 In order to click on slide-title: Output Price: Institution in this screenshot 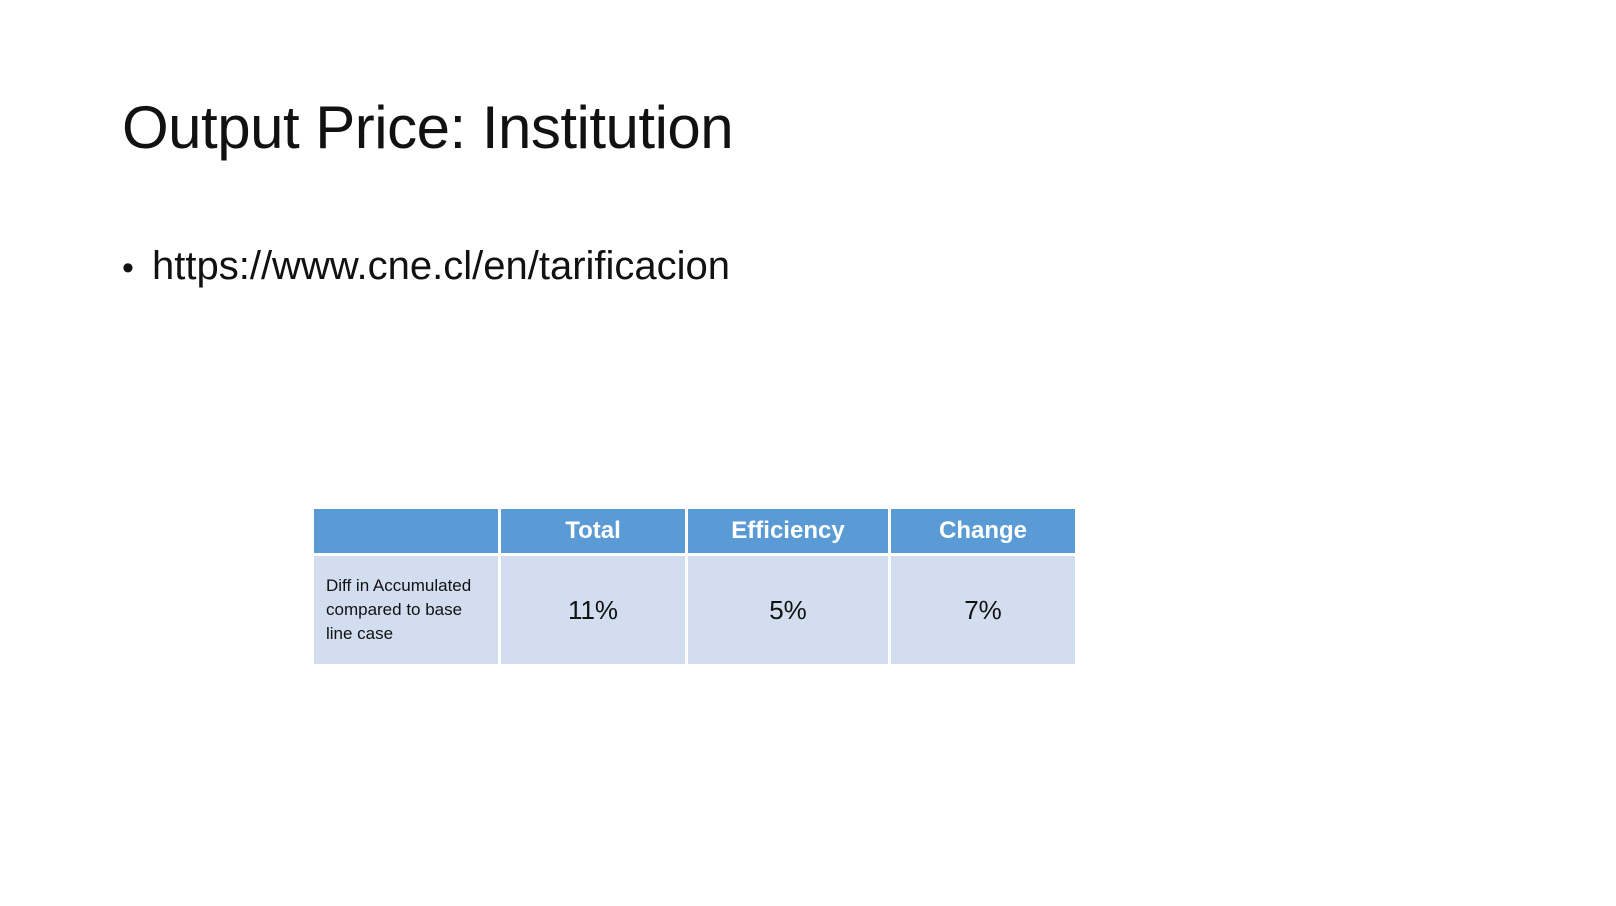, I will do `click(428, 127)`.